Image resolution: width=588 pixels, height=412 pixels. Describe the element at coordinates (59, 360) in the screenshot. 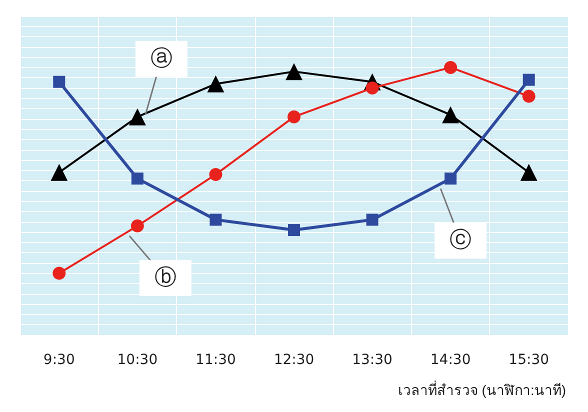

I see `x-tick-label: 9:30` at that location.